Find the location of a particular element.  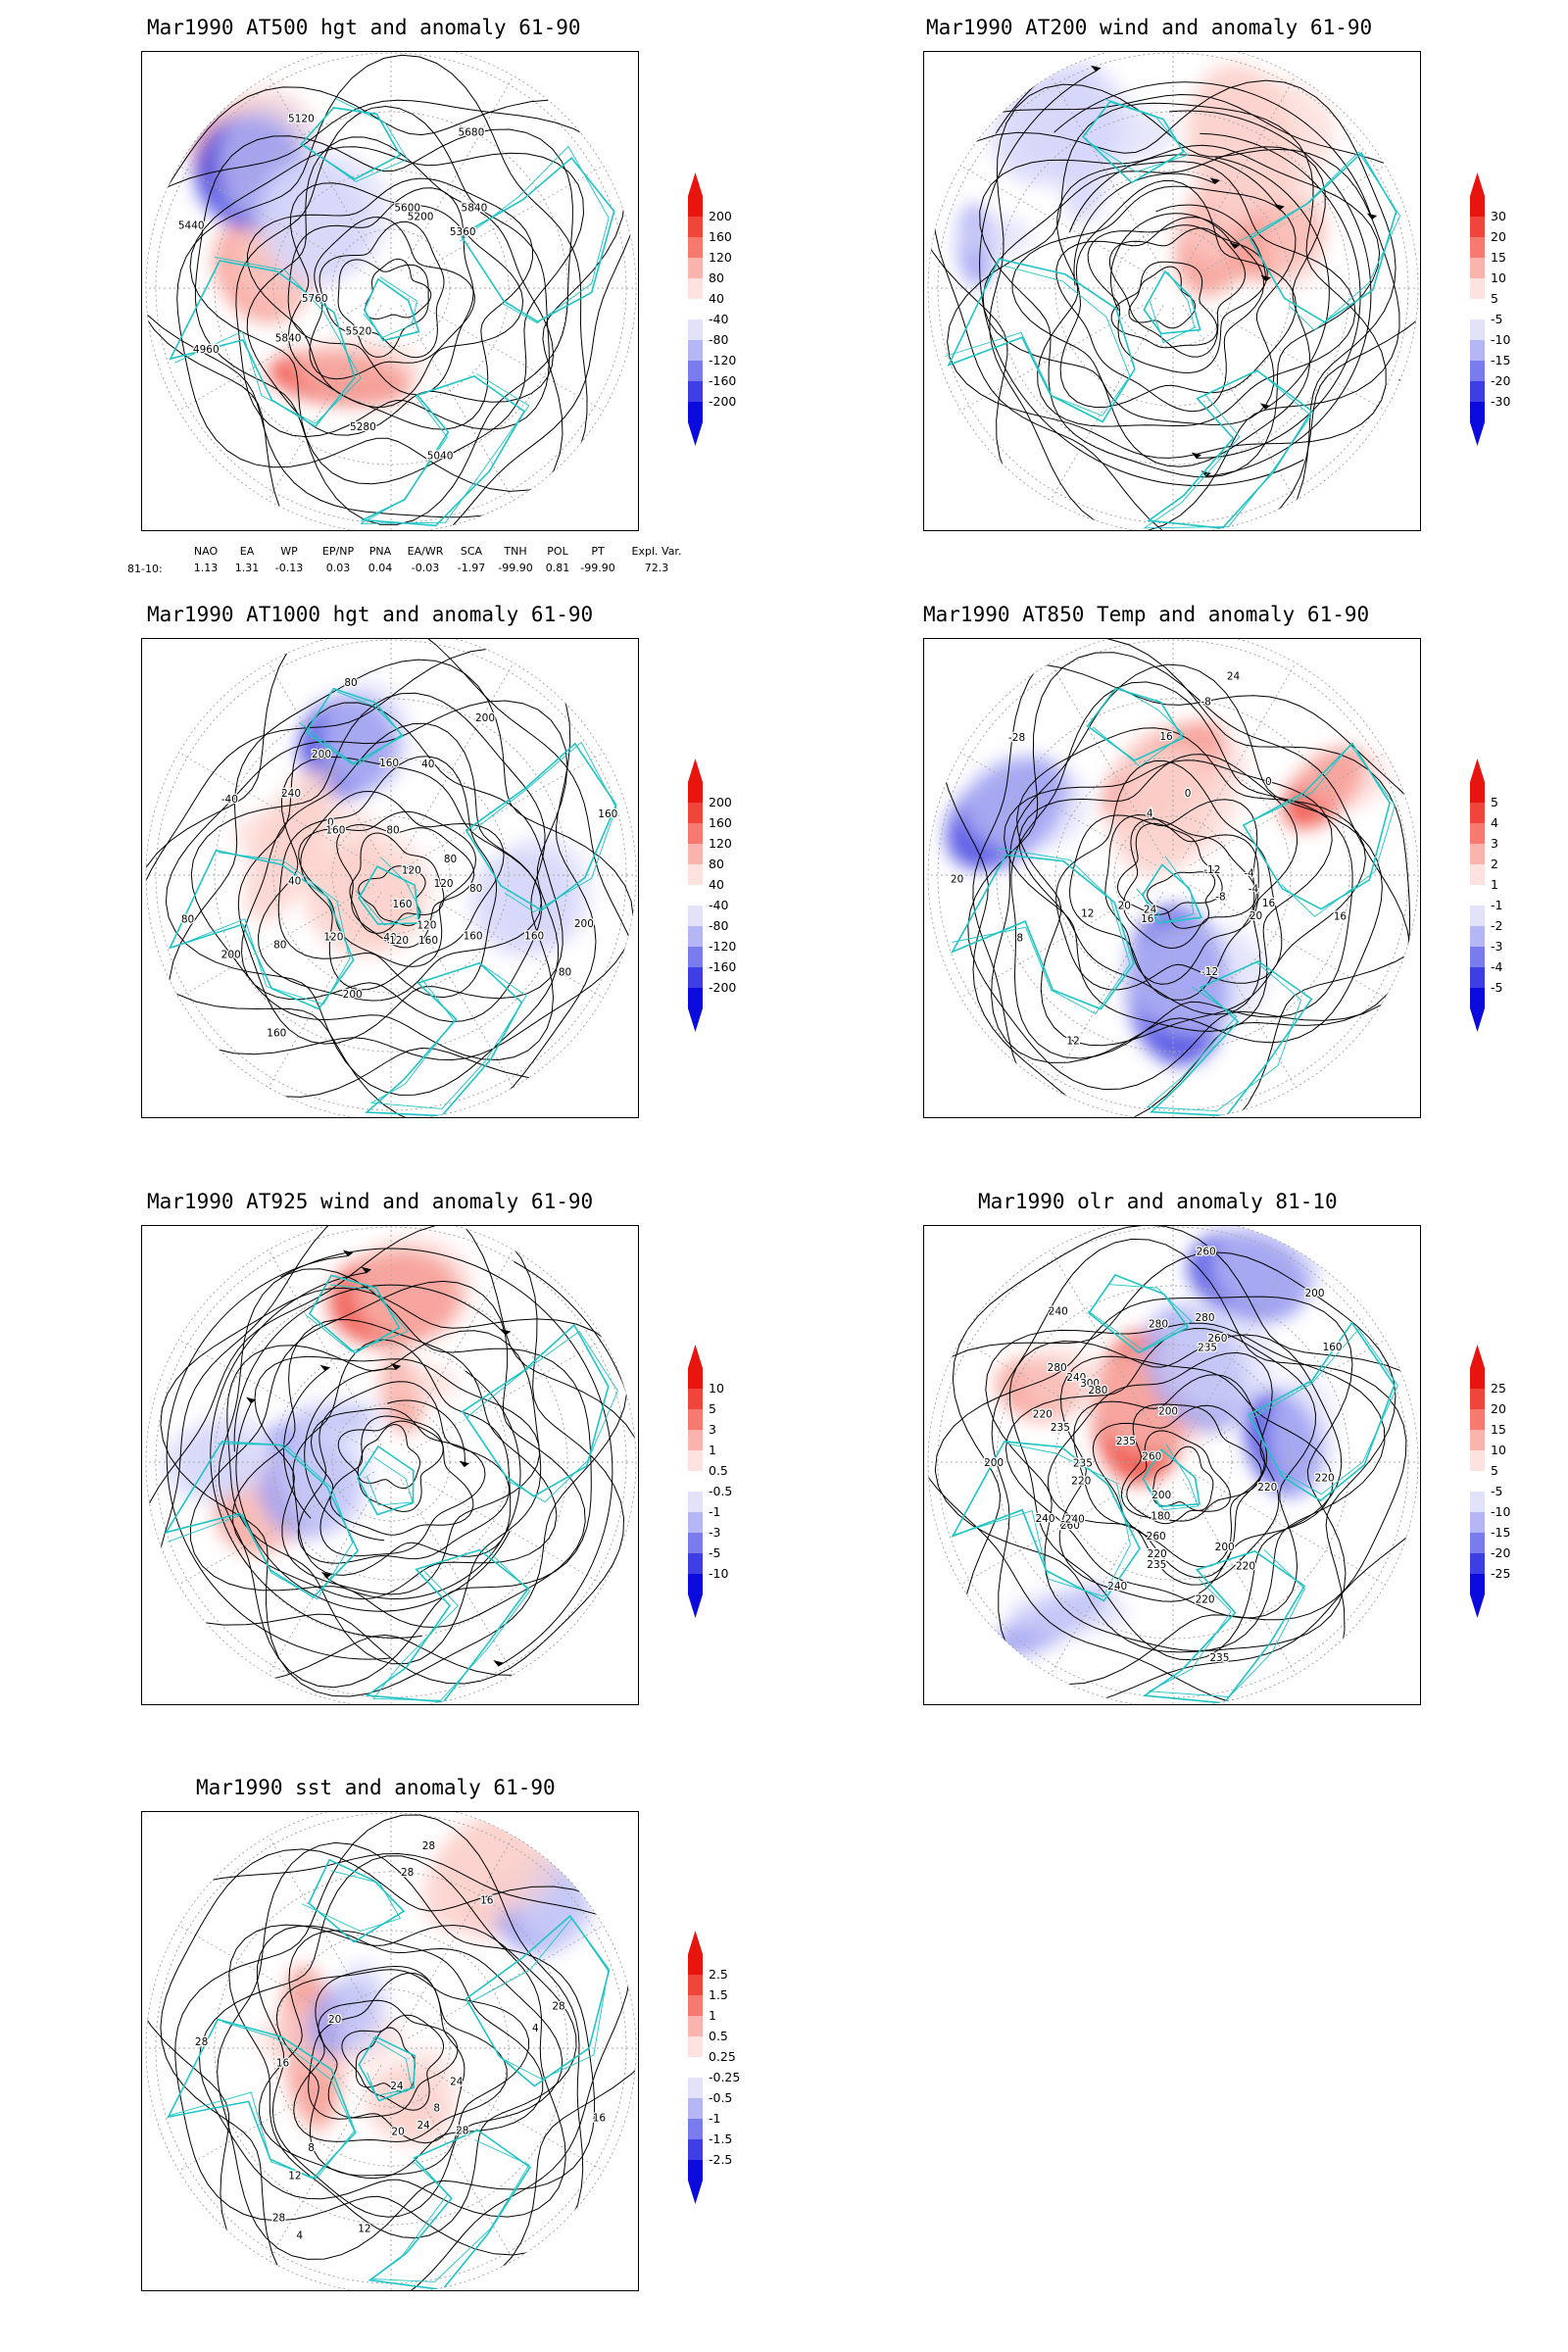

contour-label: -40 is located at coordinates (229, 800).